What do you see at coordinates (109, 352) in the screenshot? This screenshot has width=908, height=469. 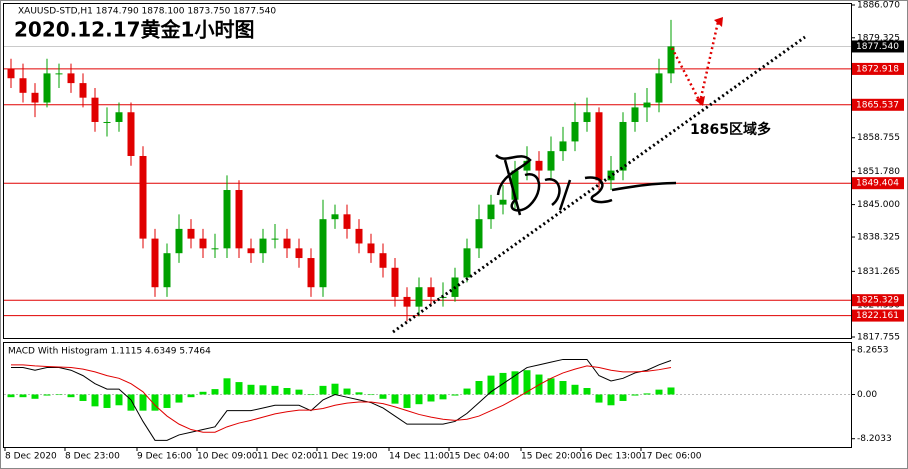 I see `macd-title: MACD With Histogram 1.1115 4.6349 5.7464` at bounding box center [109, 352].